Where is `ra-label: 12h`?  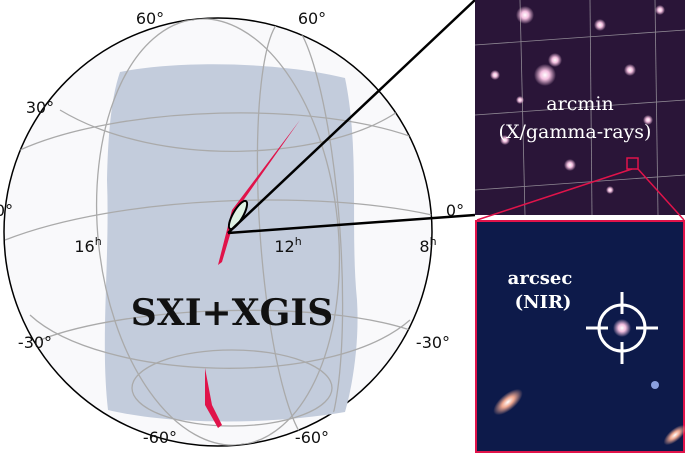
ra-label: 12h is located at coordinates (287, 245).